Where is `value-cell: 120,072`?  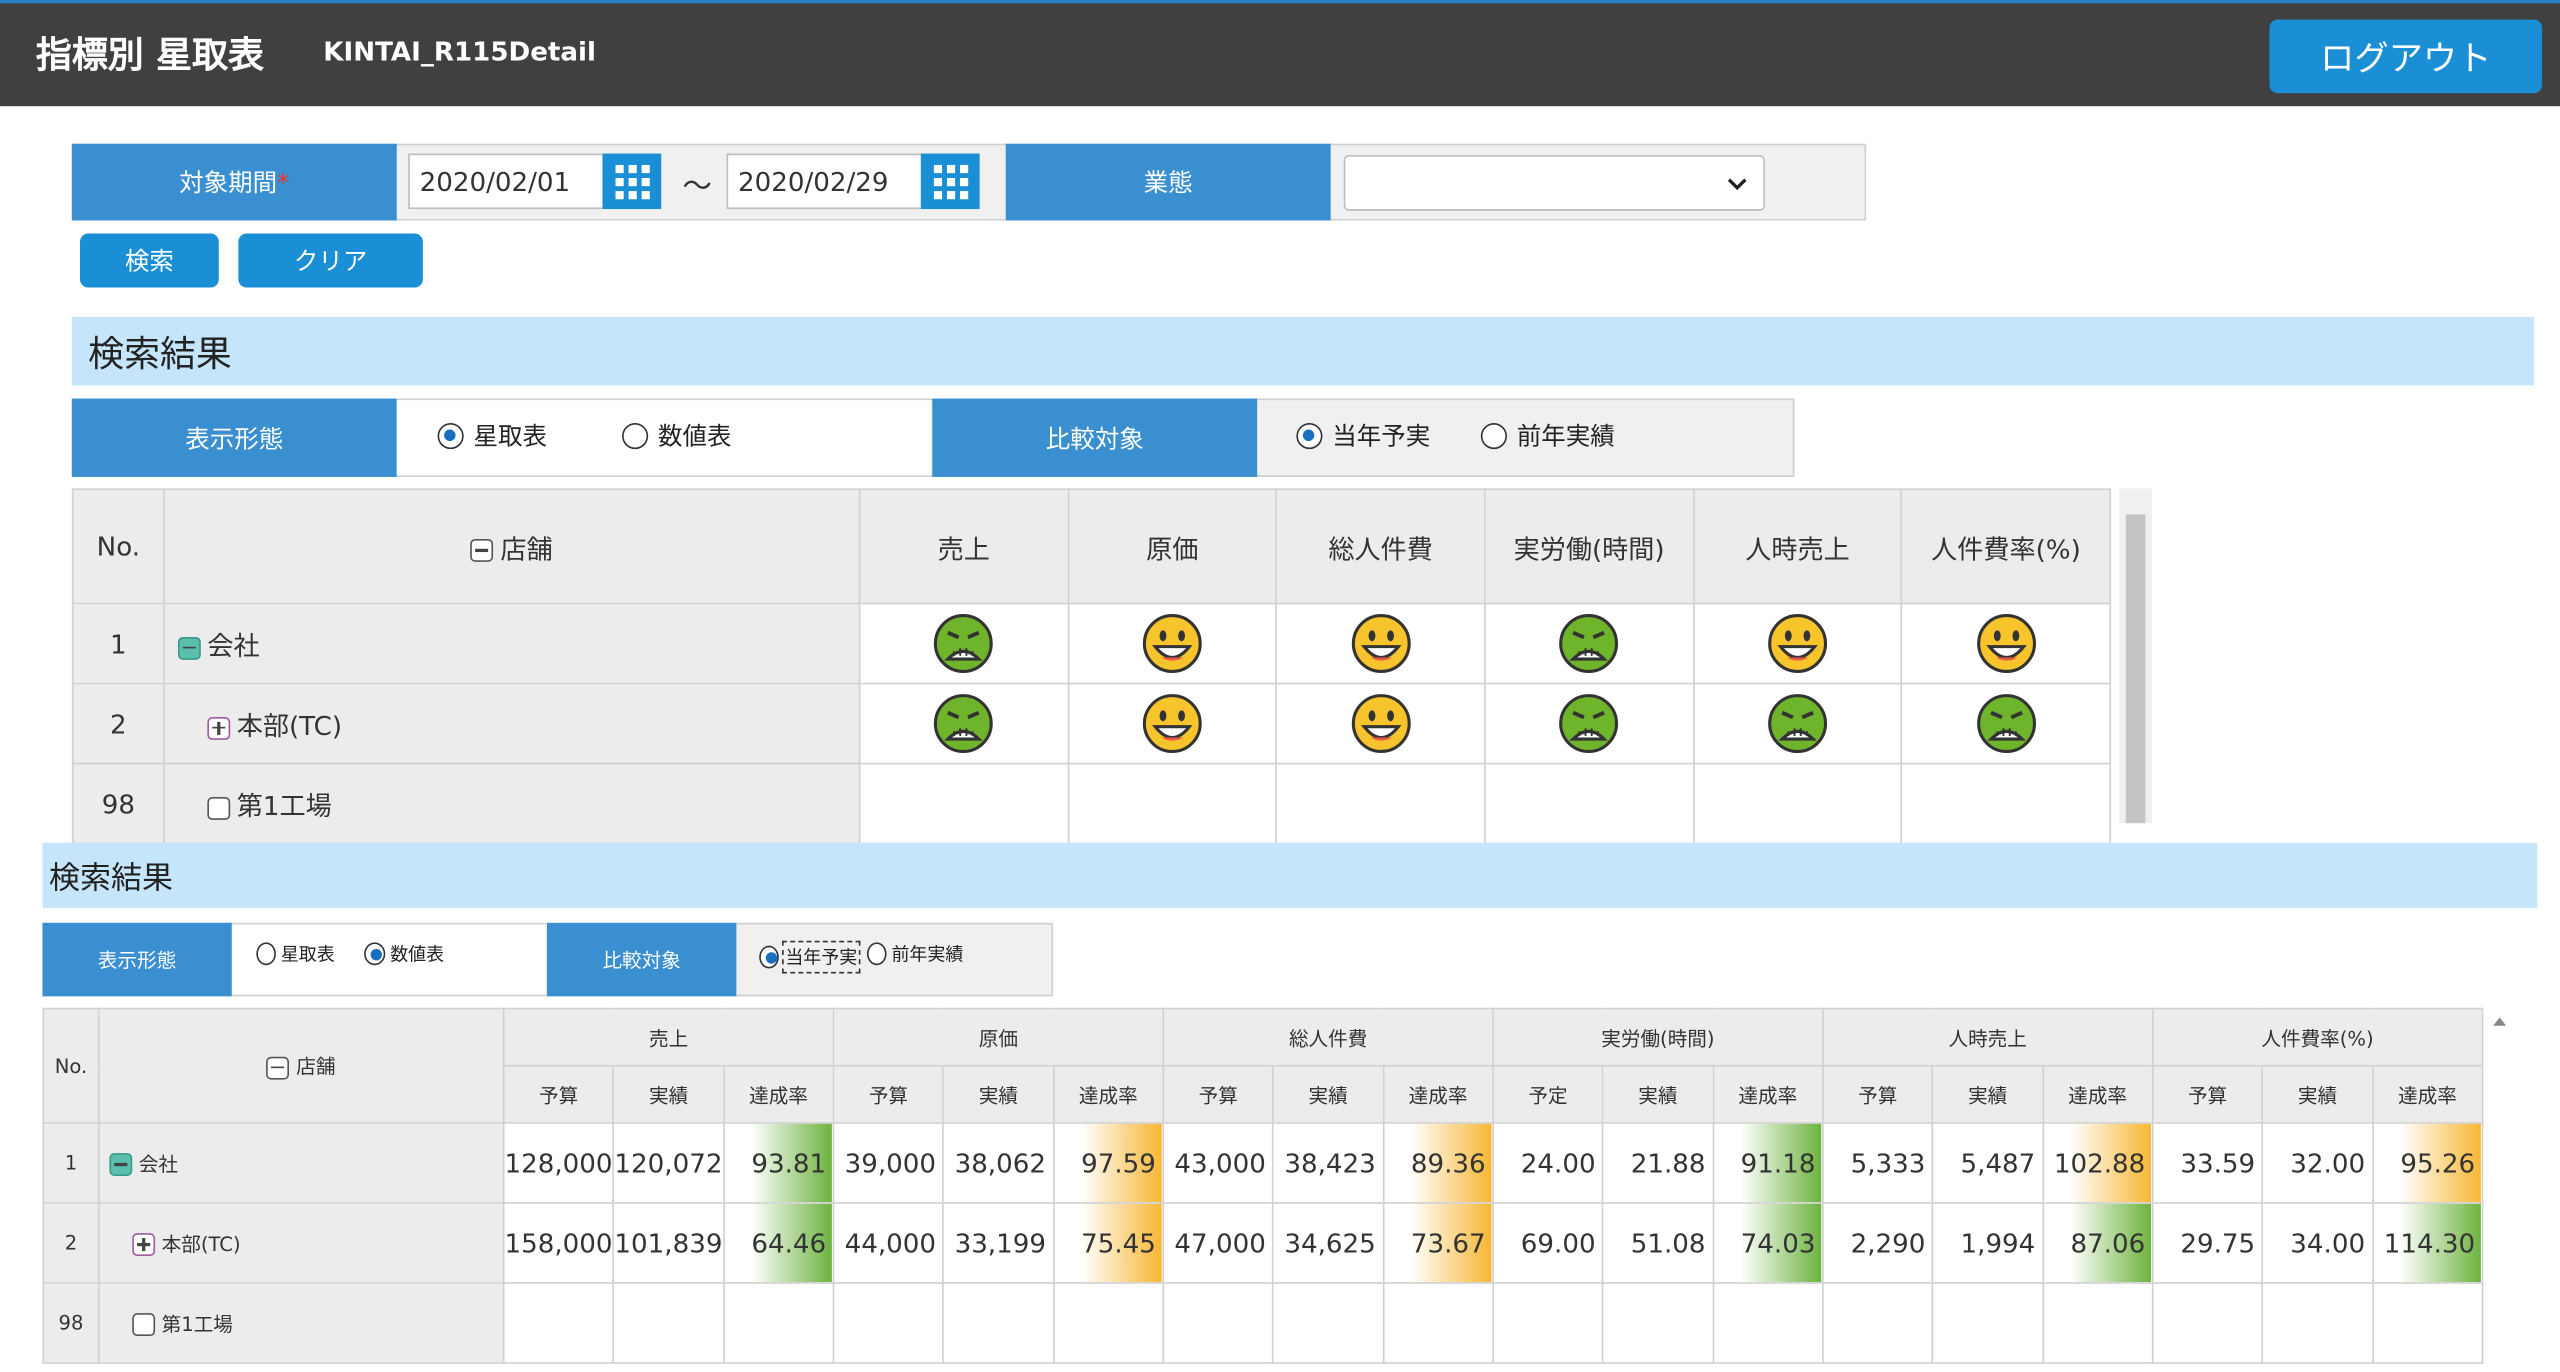 value-cell: 120,072 is located at coordinates (668, 1163).